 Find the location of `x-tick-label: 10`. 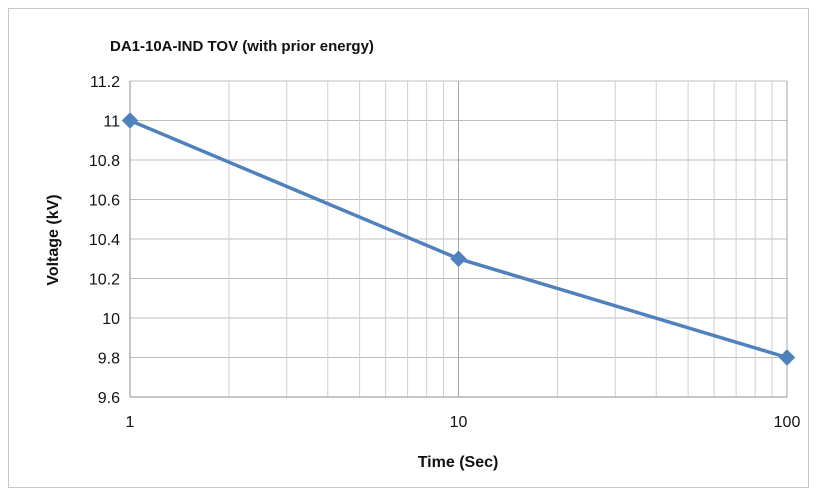

x-tick-label: 10 is located at coordinates (459, 422).